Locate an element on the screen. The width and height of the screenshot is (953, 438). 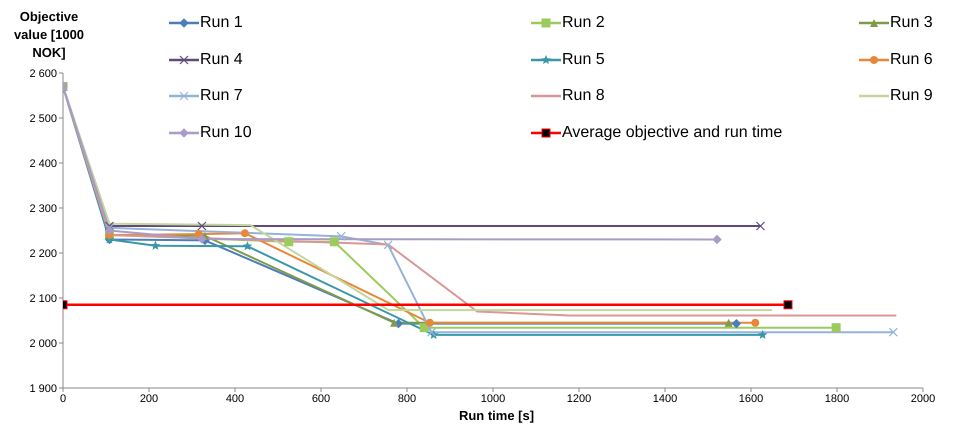
legend-label: Run 1 is located at coordinates (221, 23).